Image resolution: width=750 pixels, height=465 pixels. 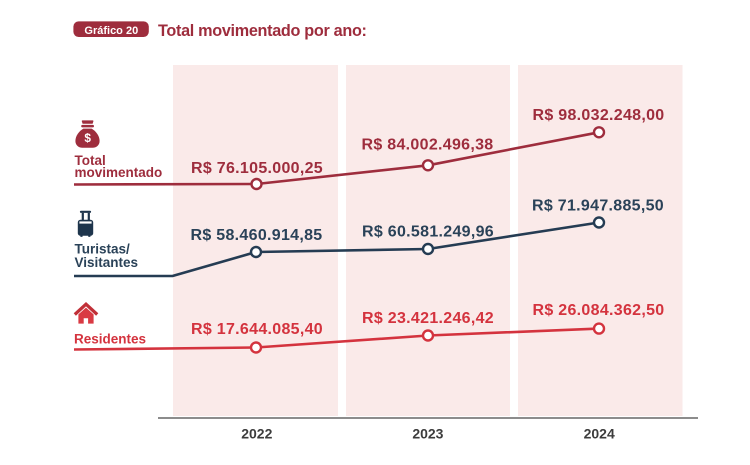 What do you see at coordinates (598, 205) in the screenshot?
I see `svg-text: R$ 71.947.885,50` at bounding box center [598, 205].